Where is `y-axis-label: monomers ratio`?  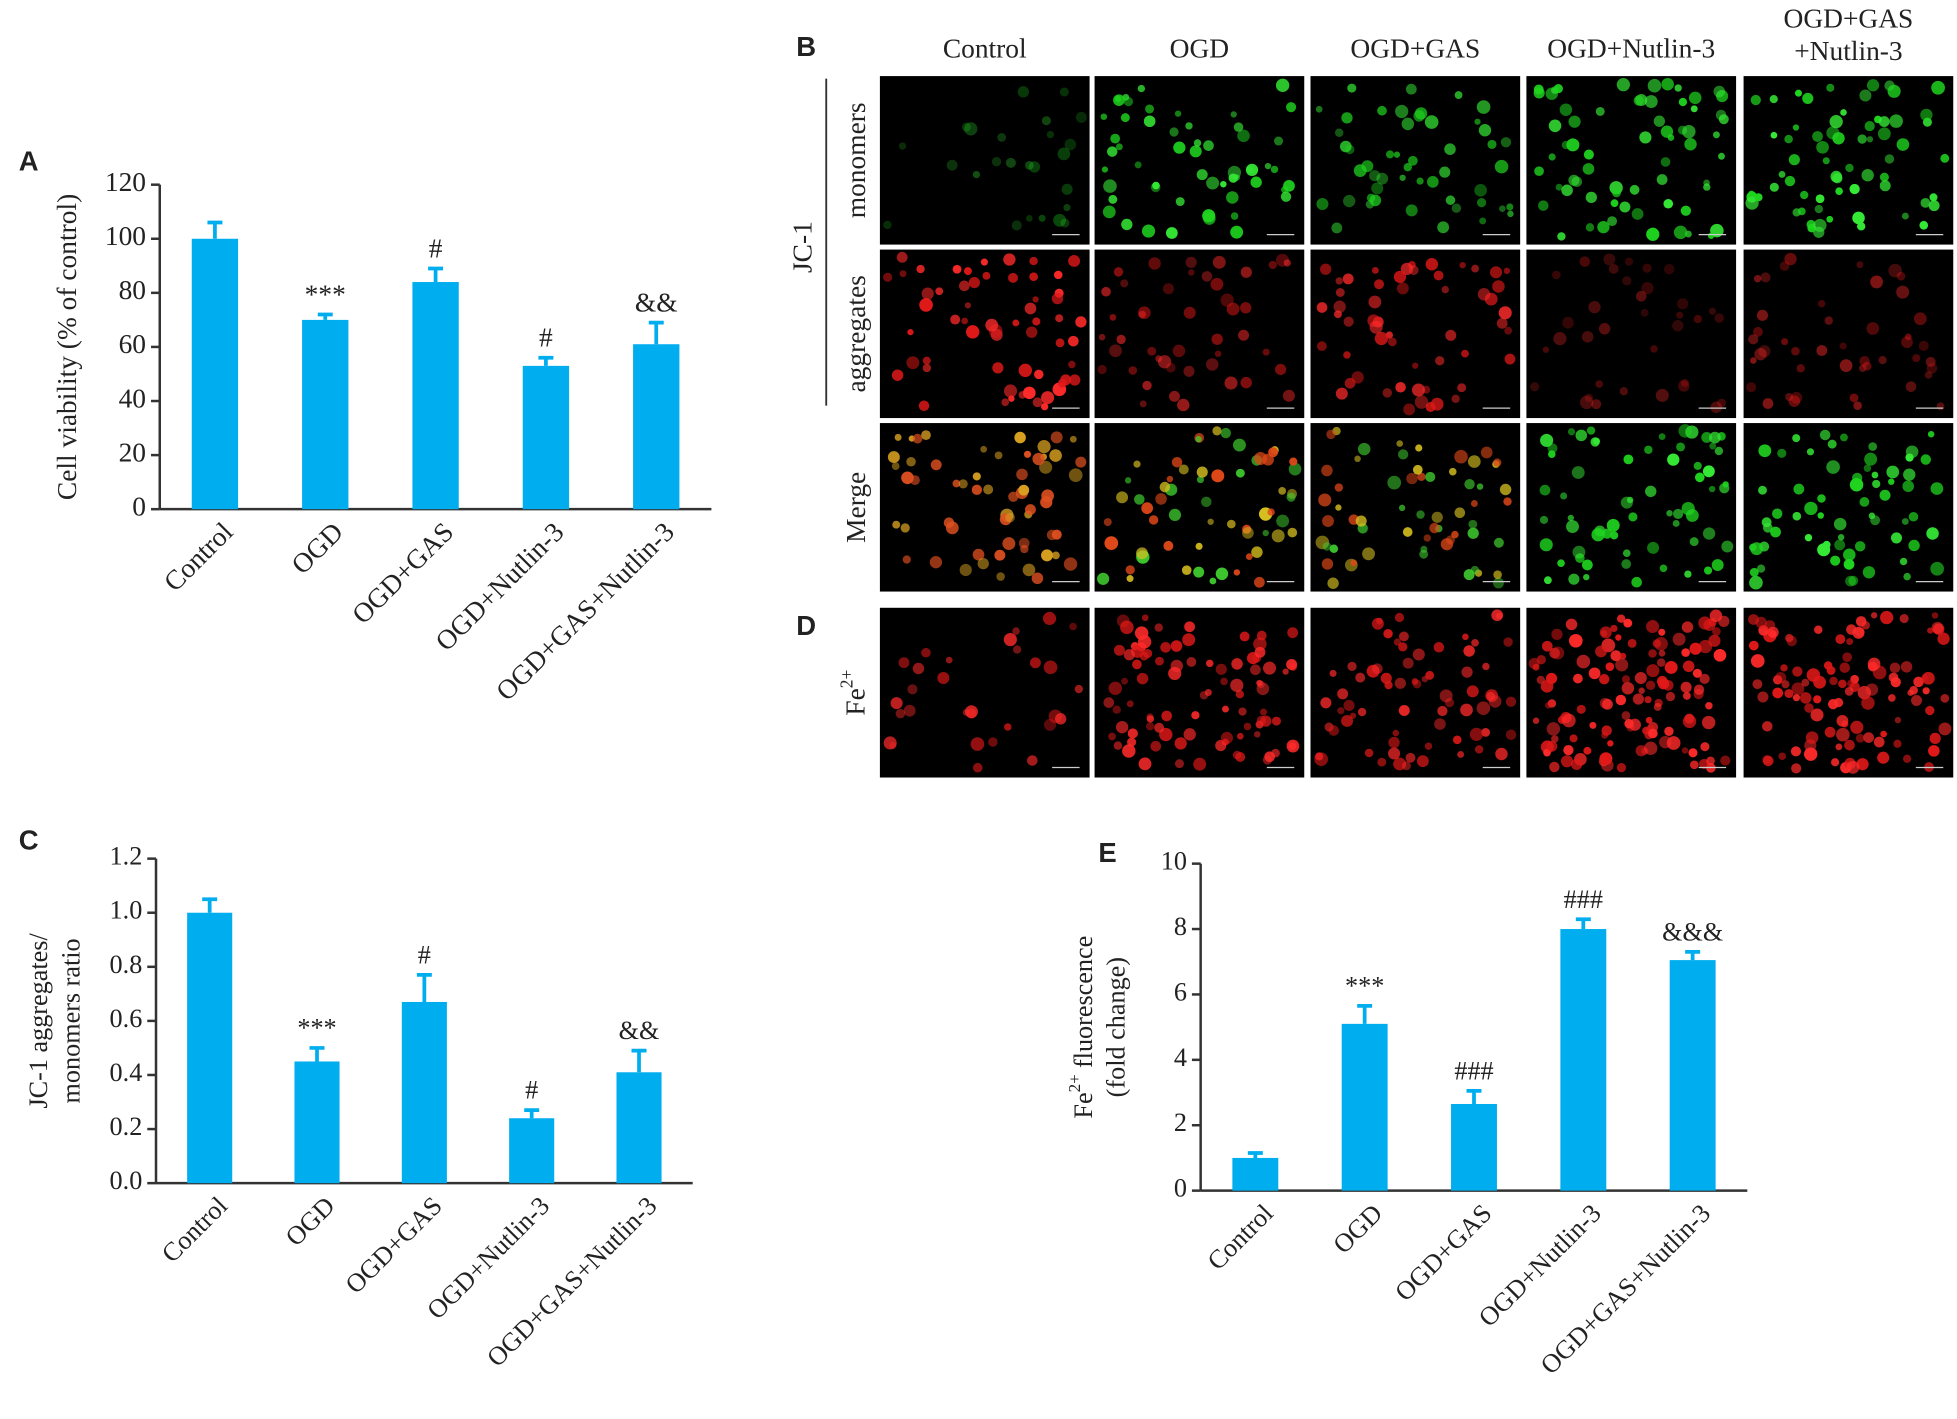 y-axis-label: monomers ratio is located at coordinates (71, 1020).